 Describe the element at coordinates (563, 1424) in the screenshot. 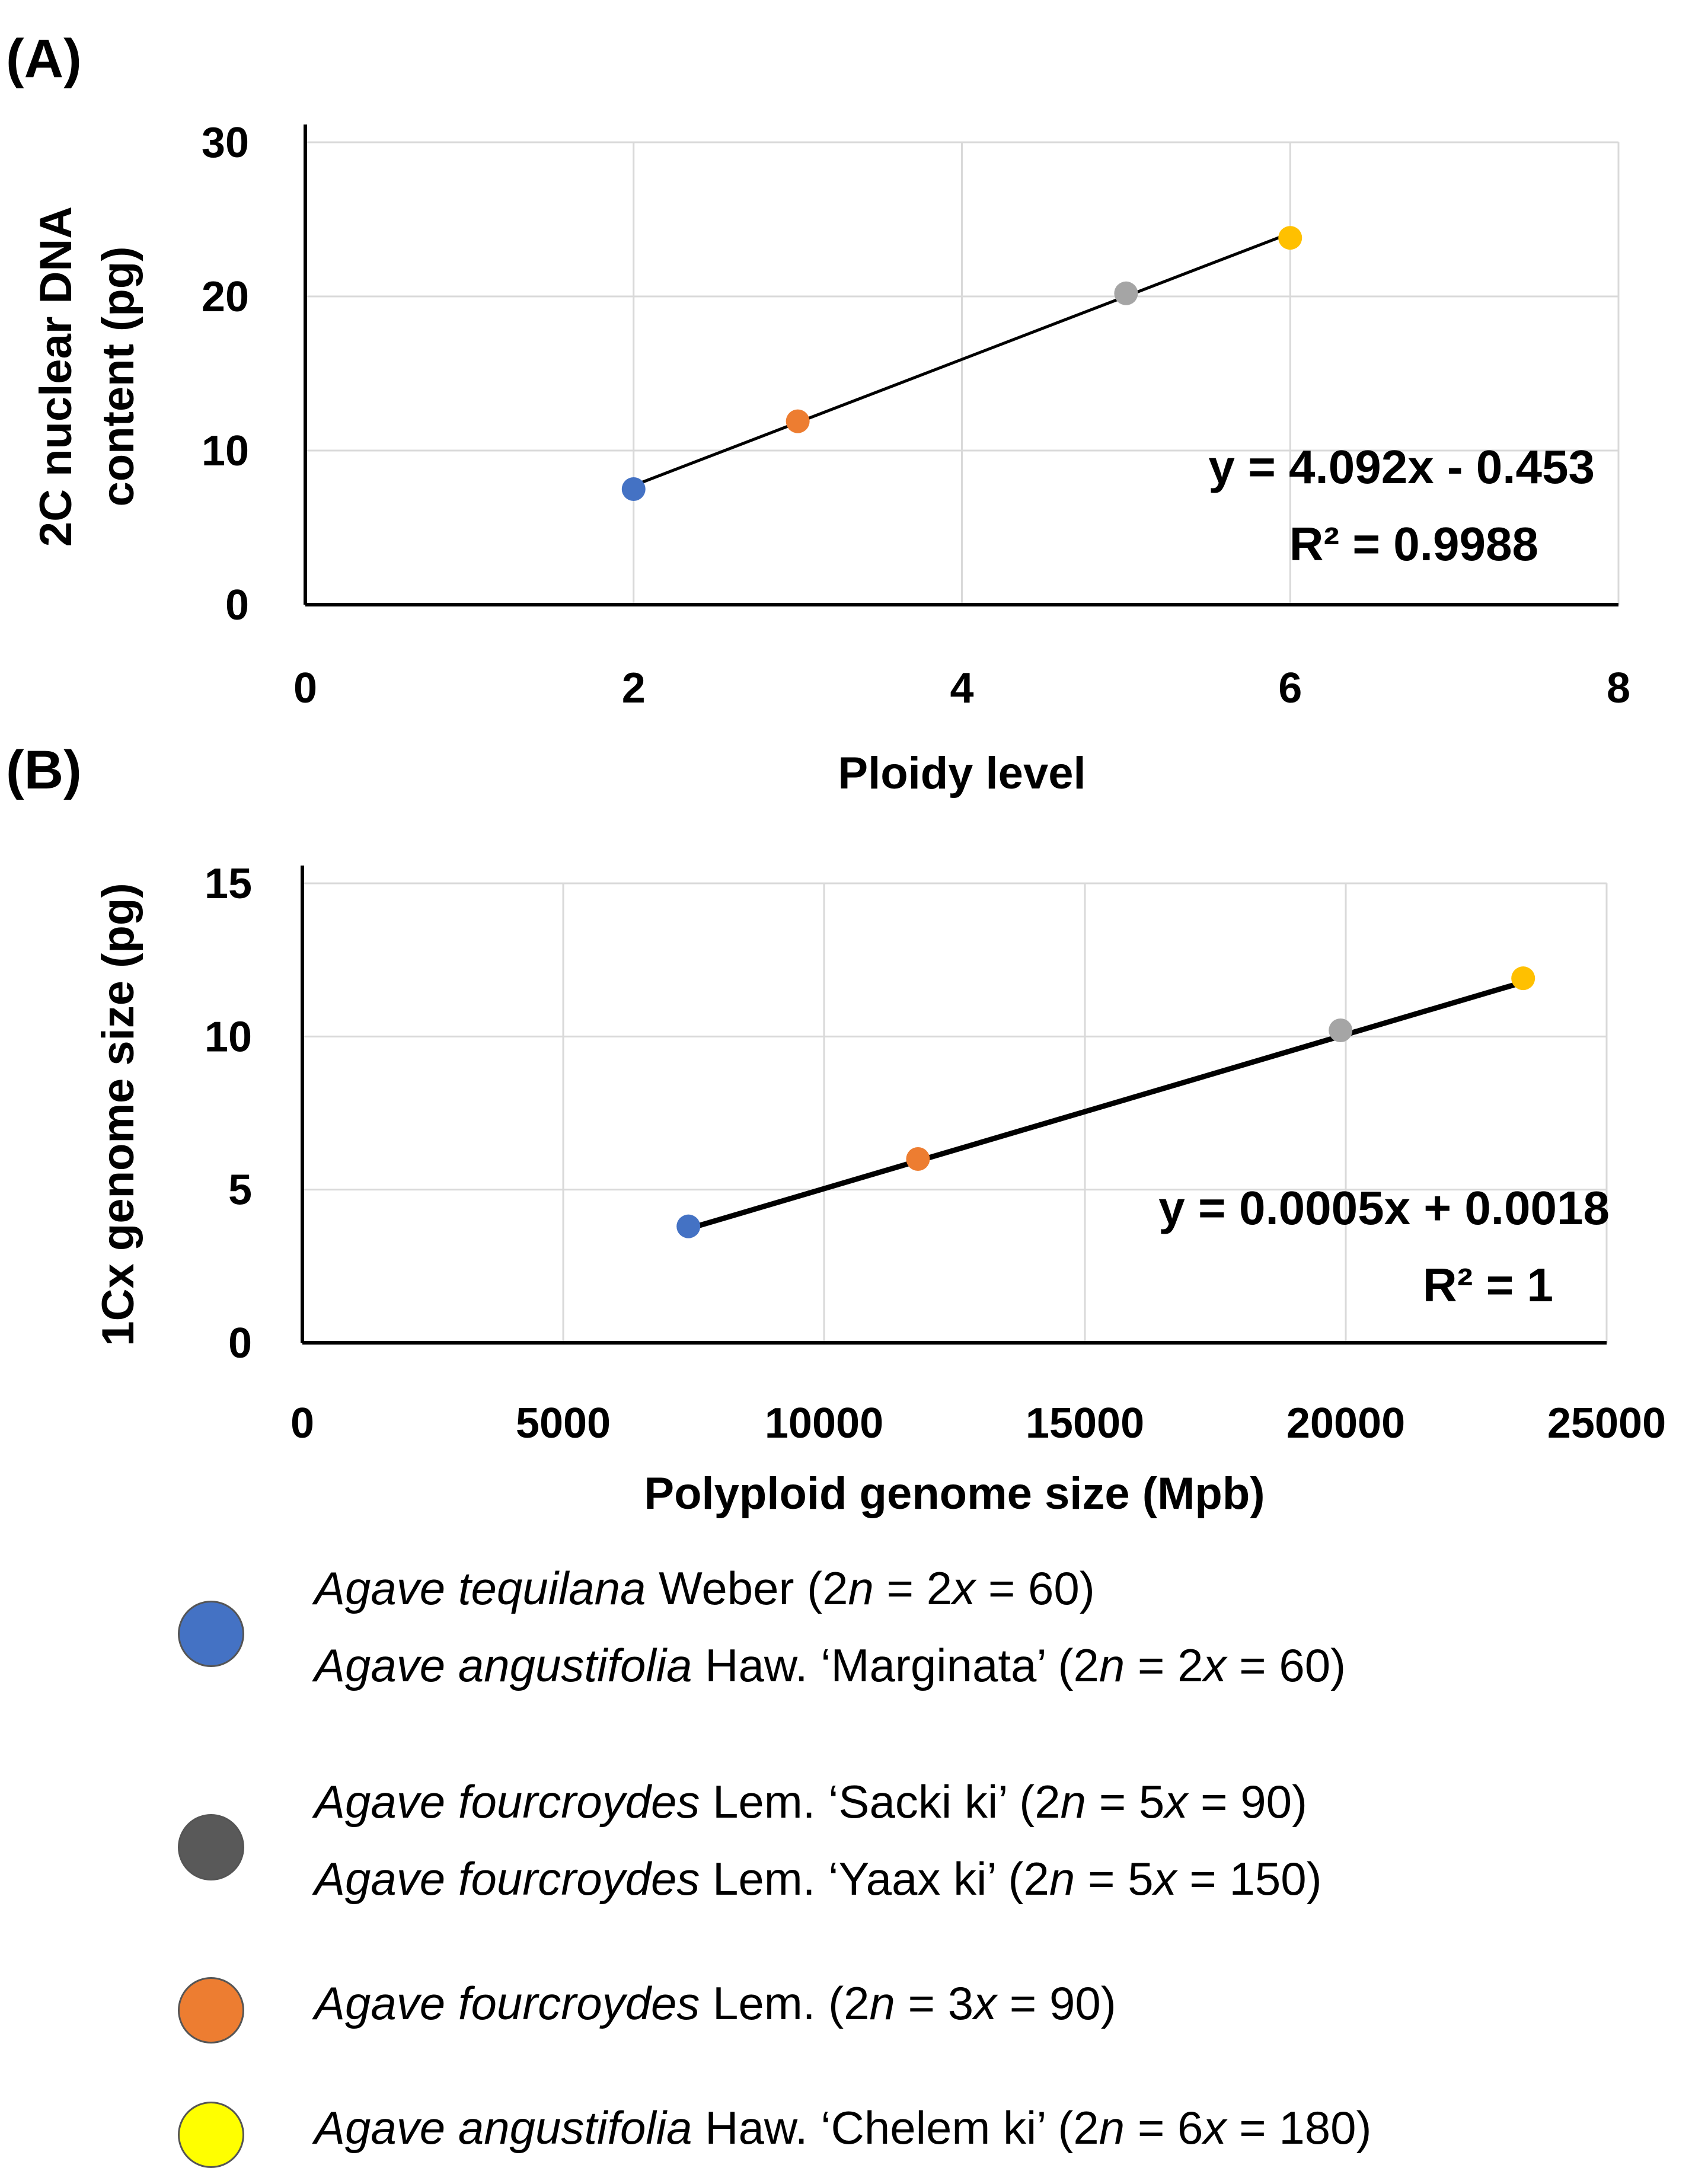

I see `panel-b-x-tick-label: 5000` at that location.